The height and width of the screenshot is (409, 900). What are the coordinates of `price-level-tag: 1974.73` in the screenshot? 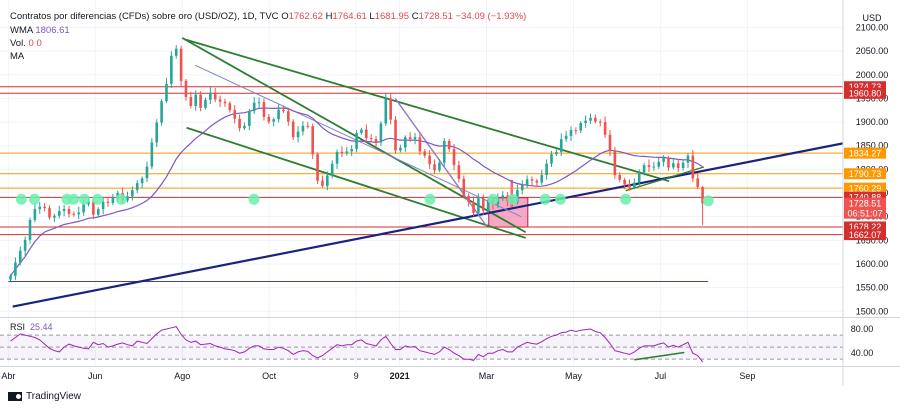 It's located at (865, 87).